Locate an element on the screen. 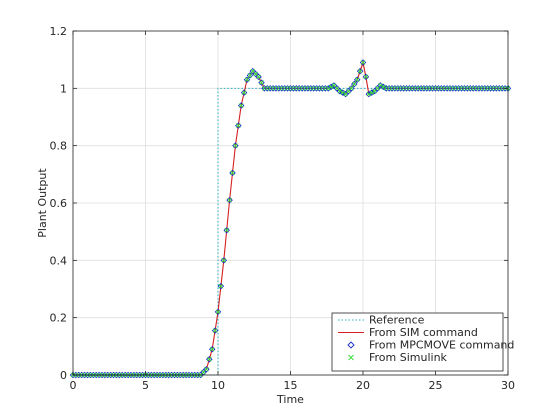 This screenshot has height=420, width=560. y-tick-label: 0.6 is located at coordinates (59, 203).